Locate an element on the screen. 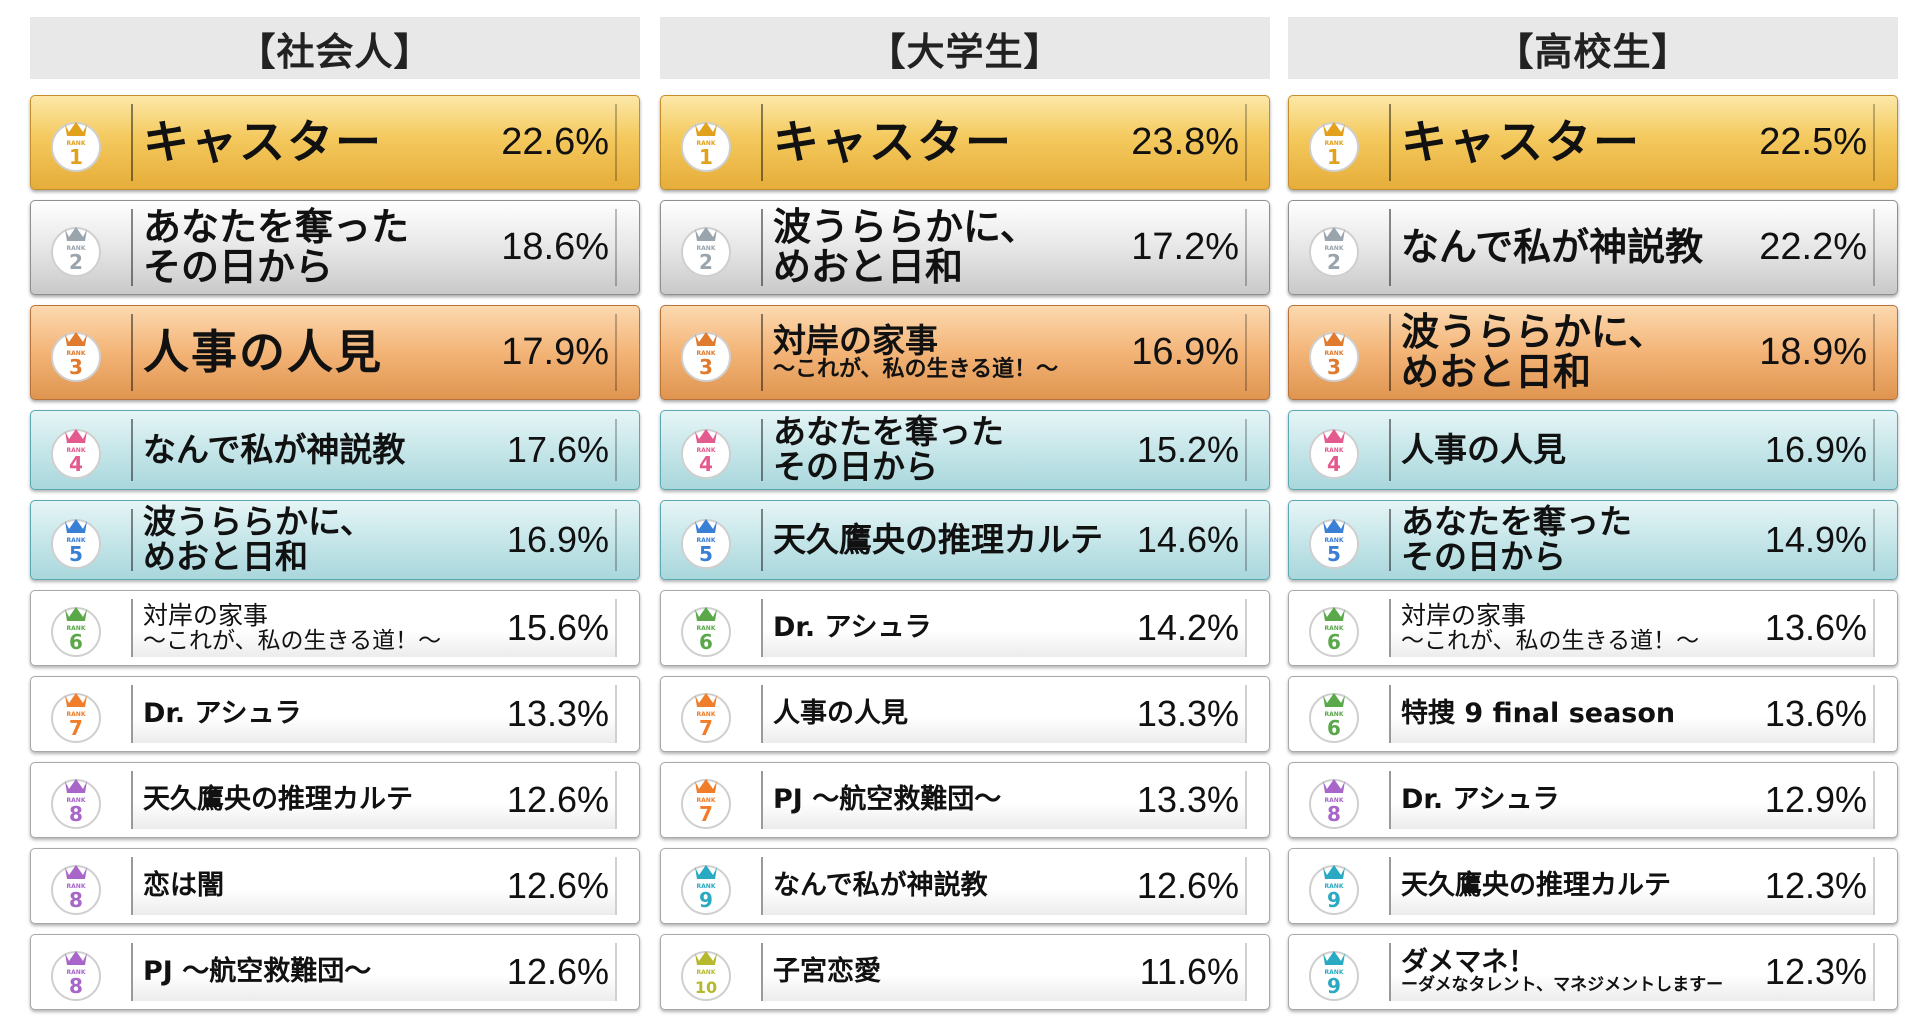 This screenshot has height=1016, width=1920. ranking-row: RANK 6 特捜 9 final season 13.6% is located at coordinates (1593, 714).